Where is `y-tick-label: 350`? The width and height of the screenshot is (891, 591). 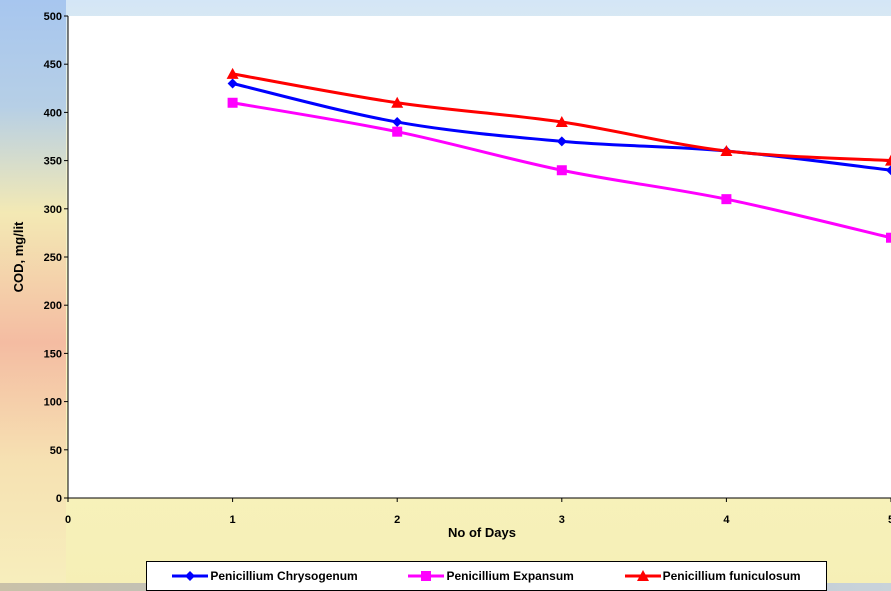
y-tick-label: 350 is located at coordinates (53, 162).